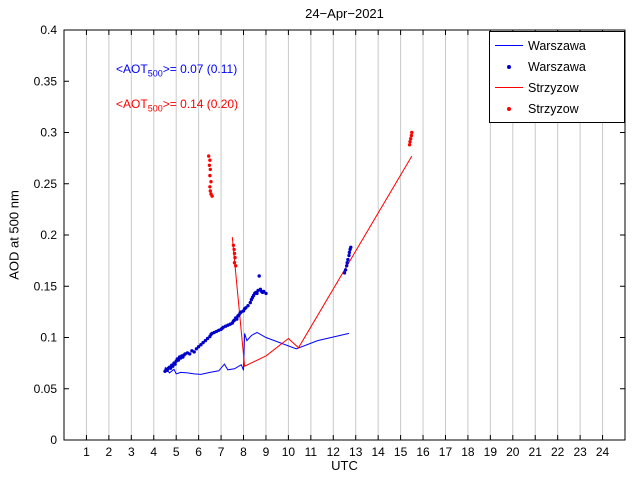 This screenshot has width=640, height=480. What do you see at coordinates (558, 452) in the screenshot?
I see `x-tick-label: 22` at bounding box center [558, 452].